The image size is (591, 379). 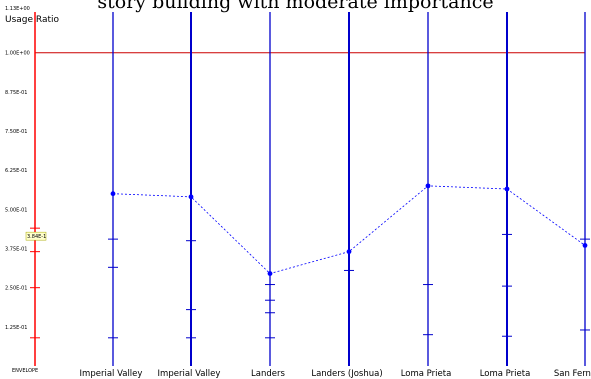 I want to click on y-tick-label: 8.75E-01, so click(x=16, y=93).